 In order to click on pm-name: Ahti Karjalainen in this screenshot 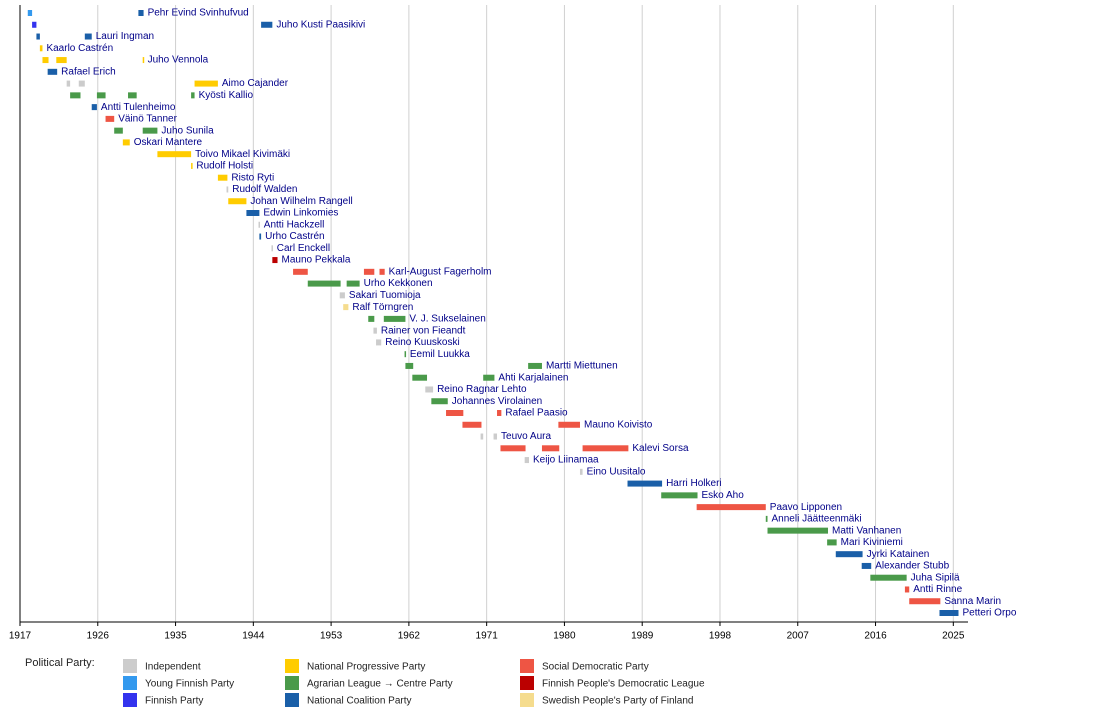, I will do `click(533, 377)`.